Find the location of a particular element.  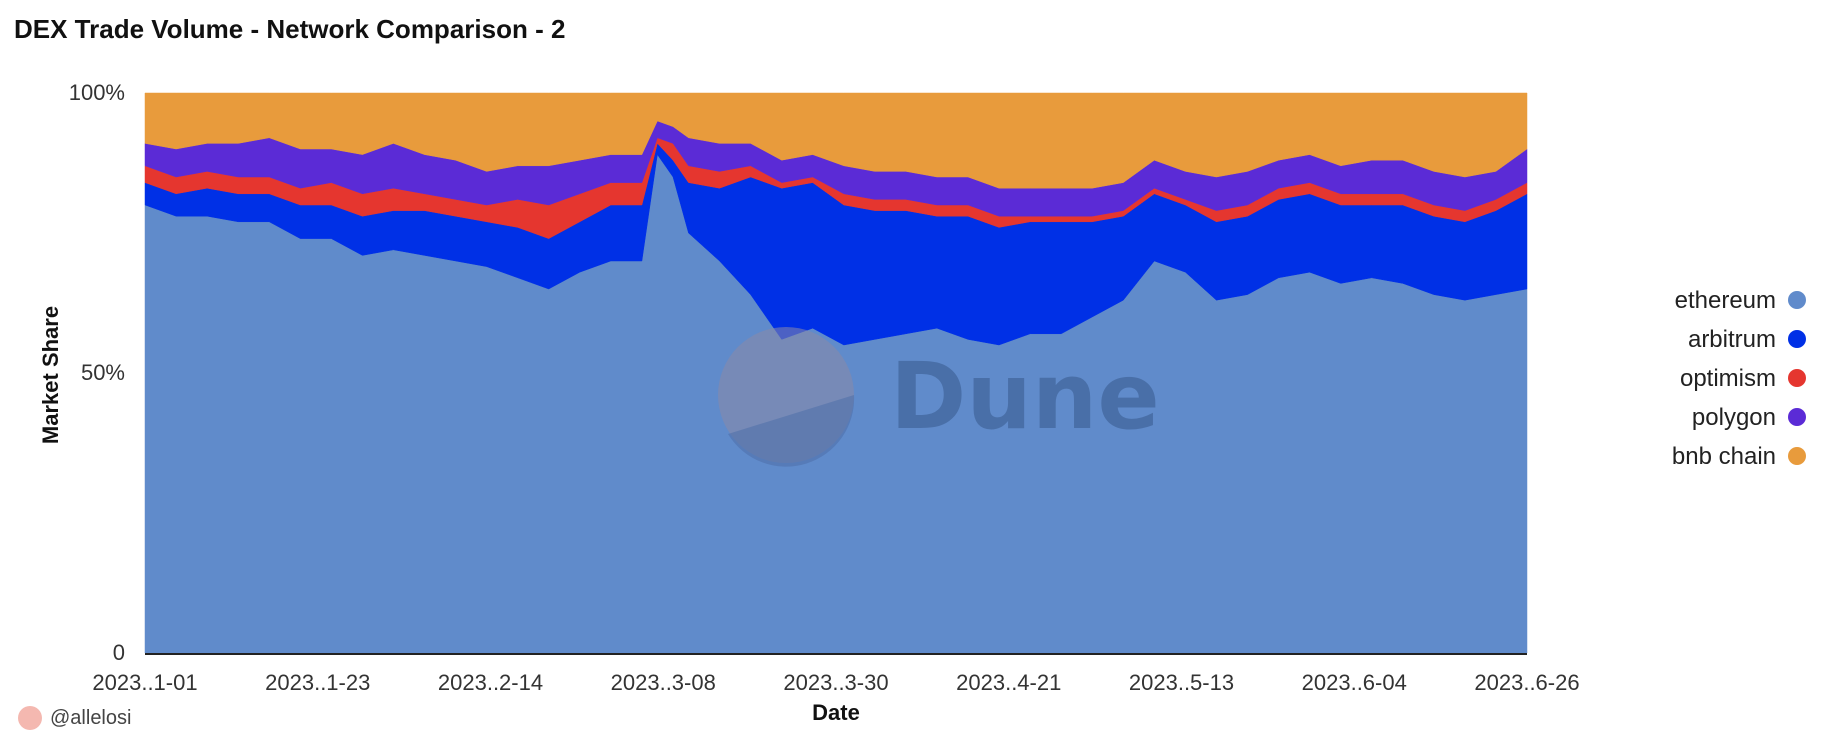

x-tick-label: 2023..1-01 is located at coordinates (144, 682).